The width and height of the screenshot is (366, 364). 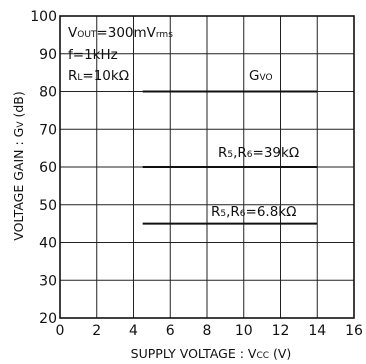 I want to click on x-tick-label: 4, so click(x=133, y=331).